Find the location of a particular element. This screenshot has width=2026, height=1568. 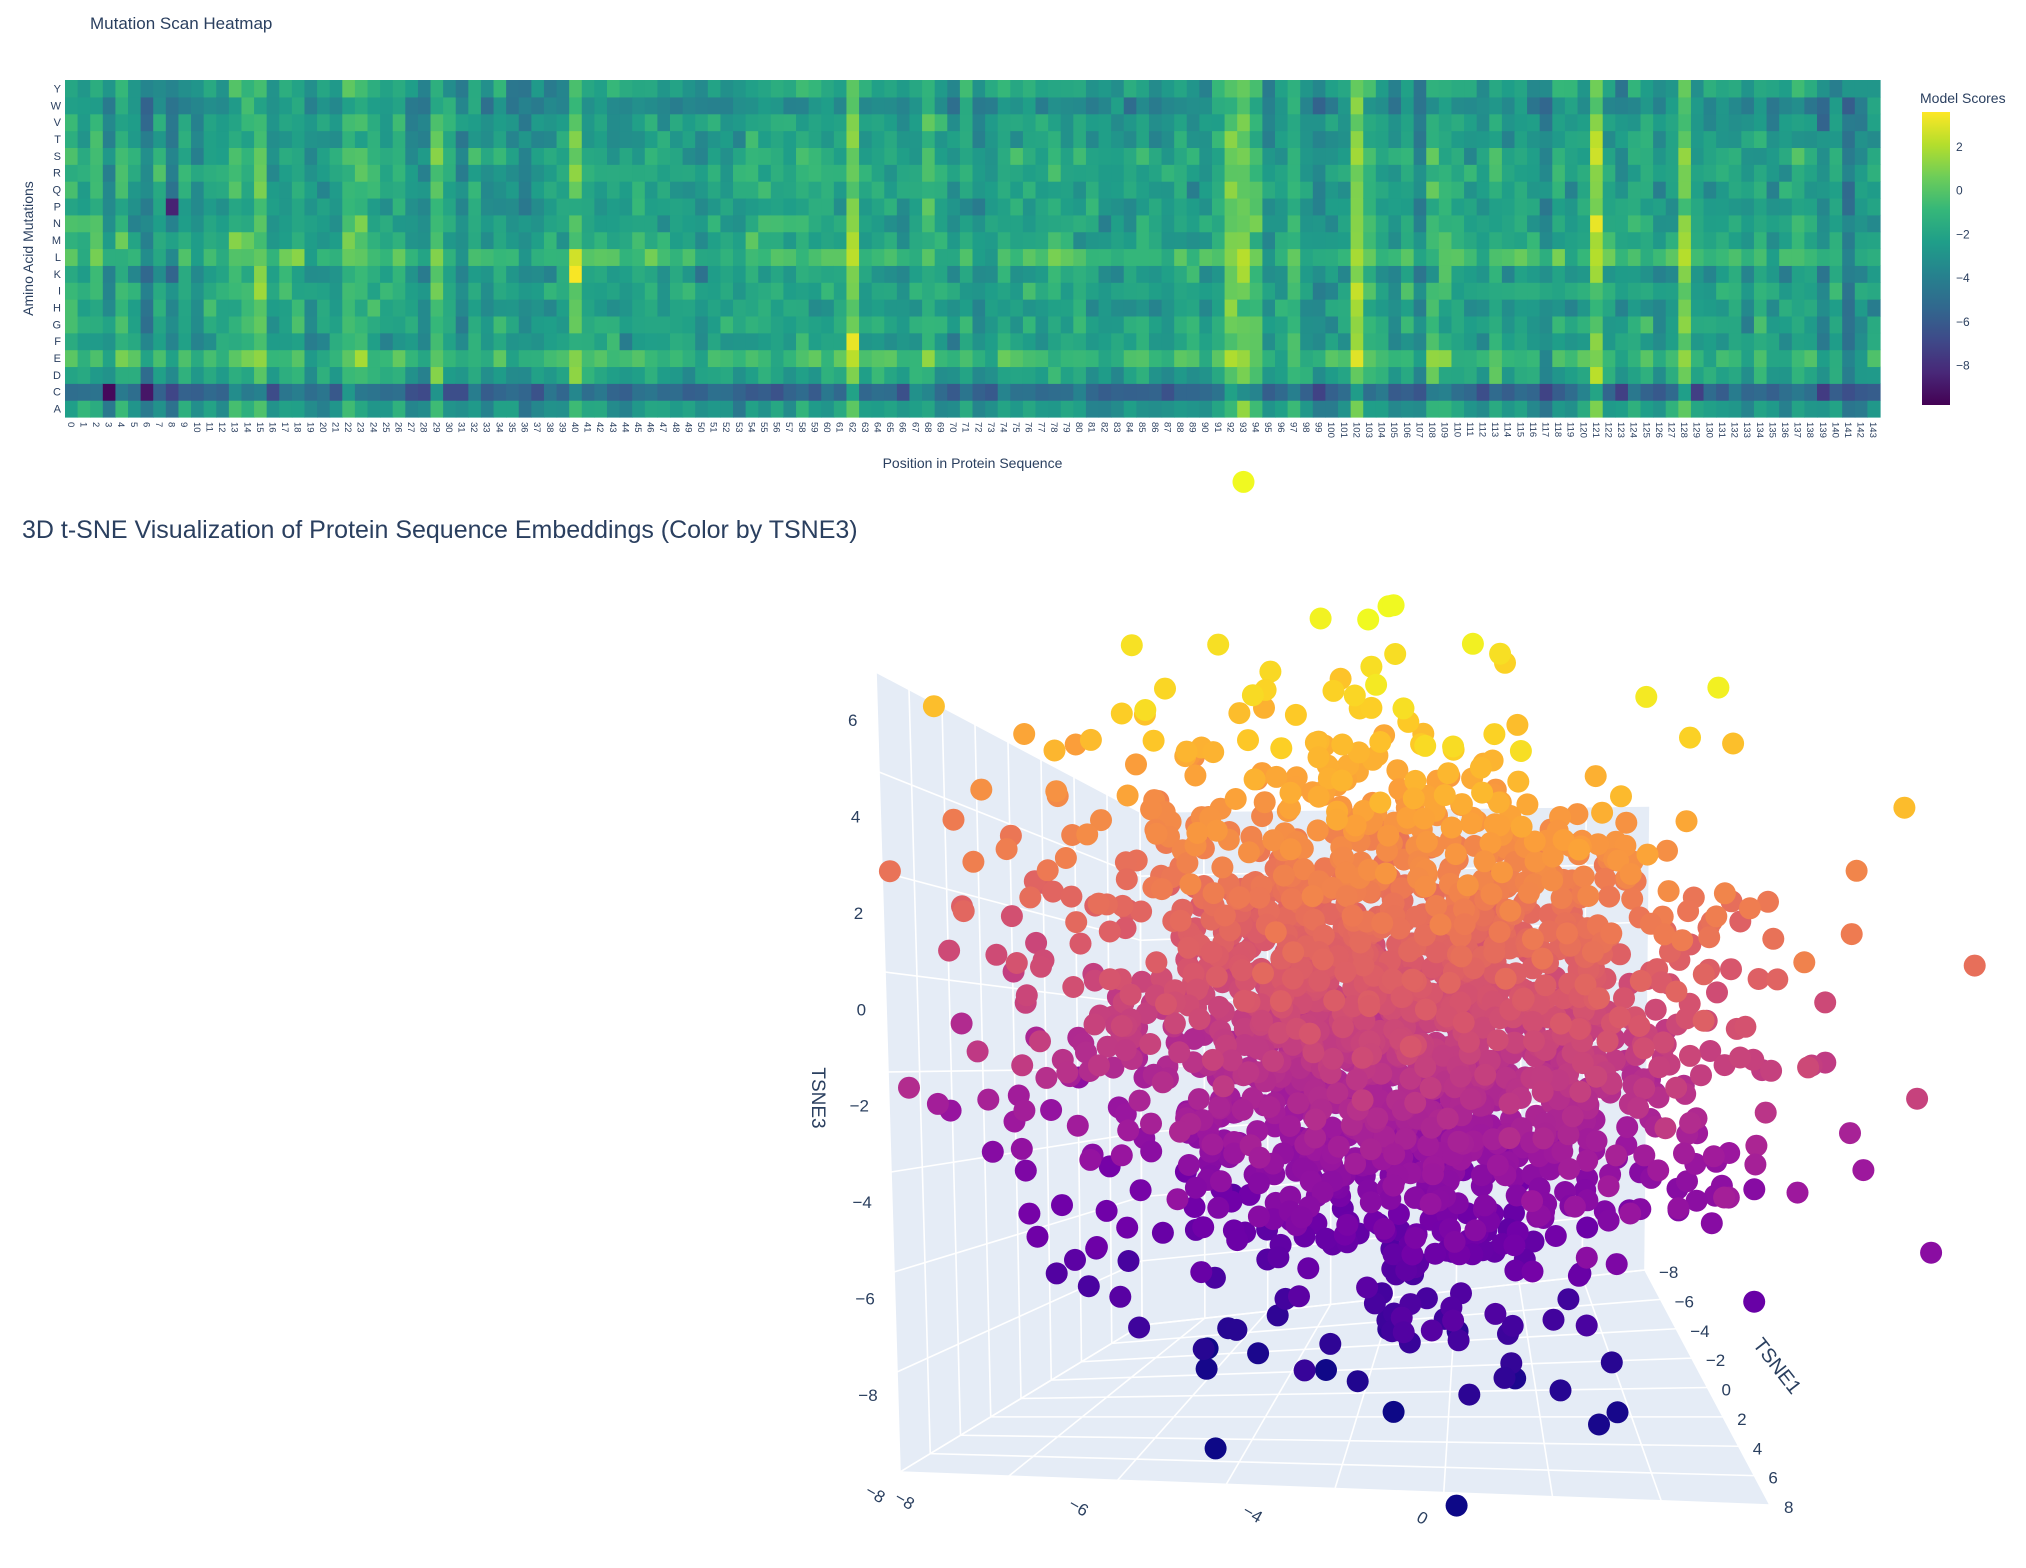

tsne-z-tick-label: 6 is located at coordinates (852, 720).